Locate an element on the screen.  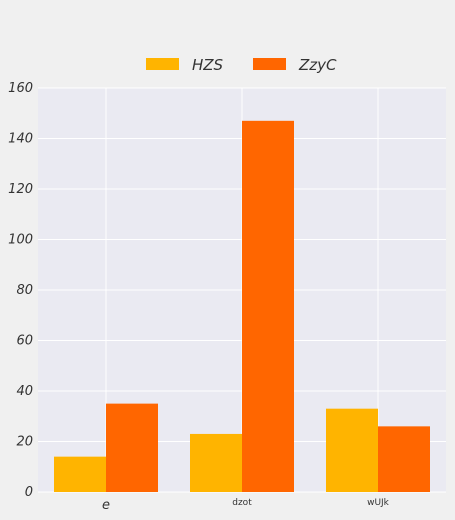
legend: HZS ZzyC is located at coordinates (241, 65).